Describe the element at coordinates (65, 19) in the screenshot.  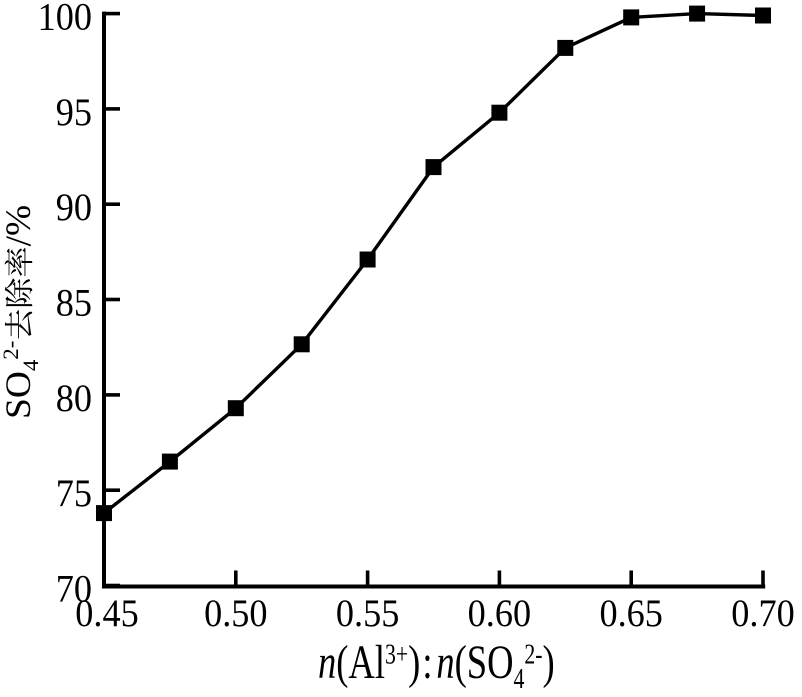
I see `svg-text: 100` at that location.